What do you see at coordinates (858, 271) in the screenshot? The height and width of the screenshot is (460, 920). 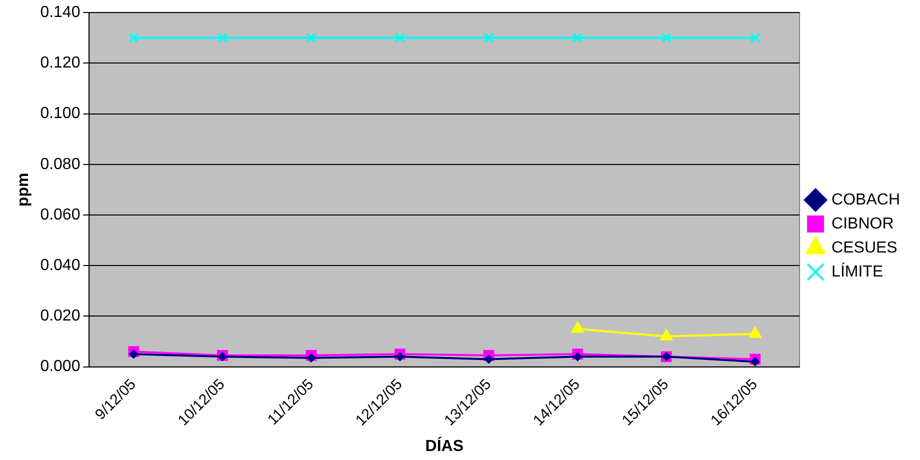 I see `legend-label: LÍMITE` at bounding box center [858, 271].